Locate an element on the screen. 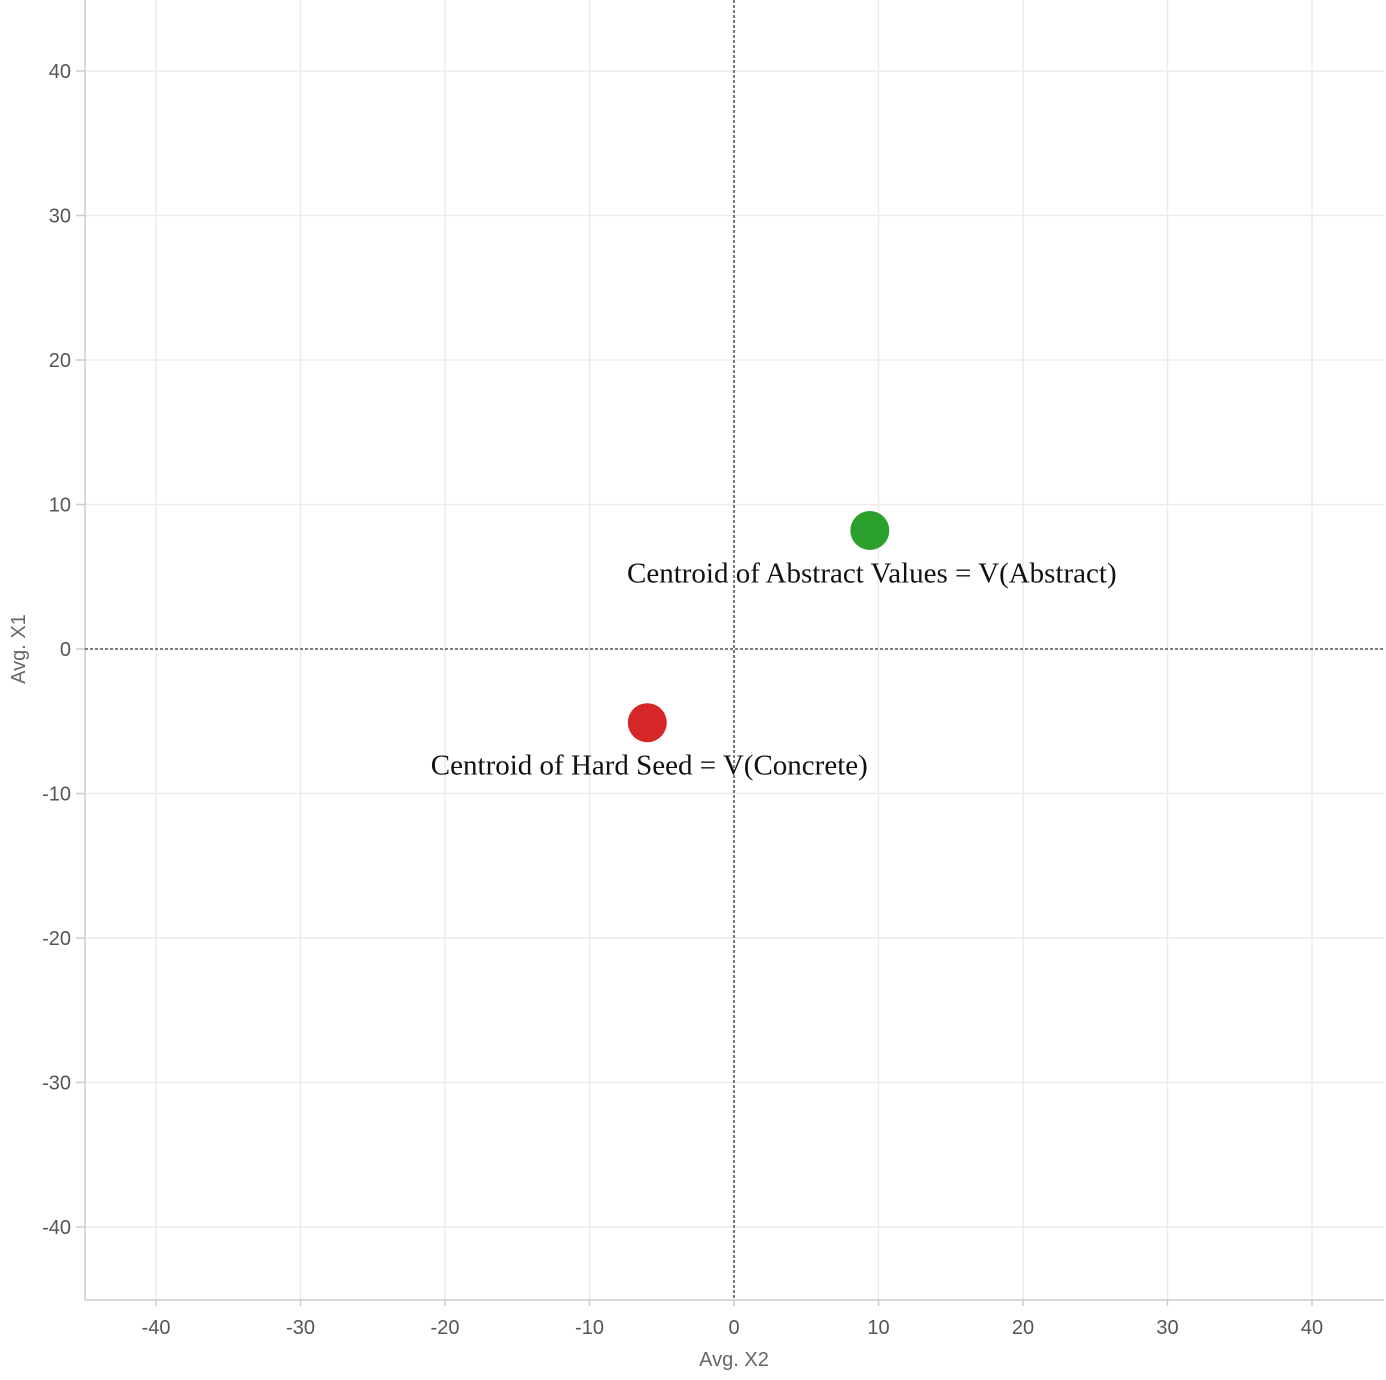  x-tick-label: 10 is located at coordinates (878, 1328).